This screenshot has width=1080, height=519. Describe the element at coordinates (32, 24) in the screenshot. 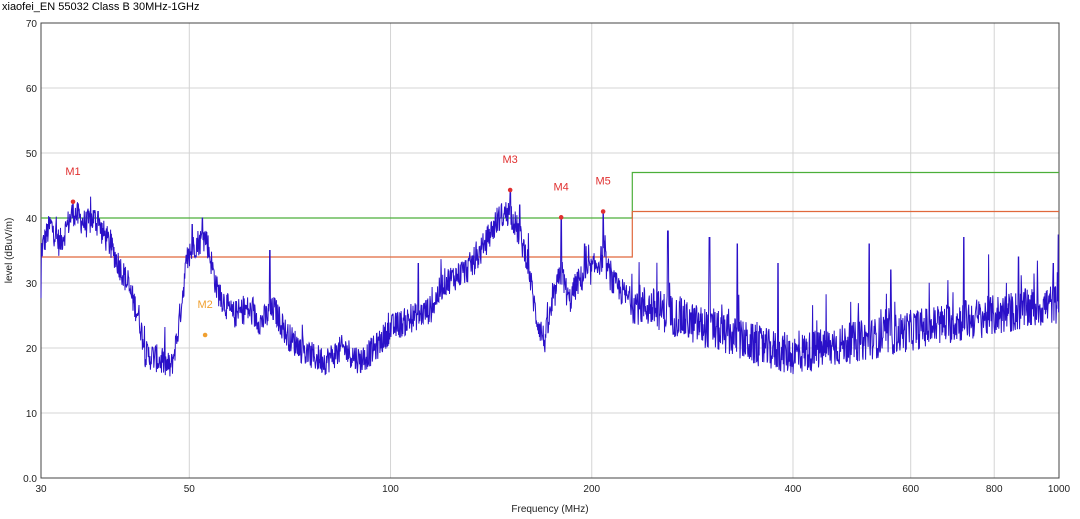

I see `y-tick-label: 70` at that location.